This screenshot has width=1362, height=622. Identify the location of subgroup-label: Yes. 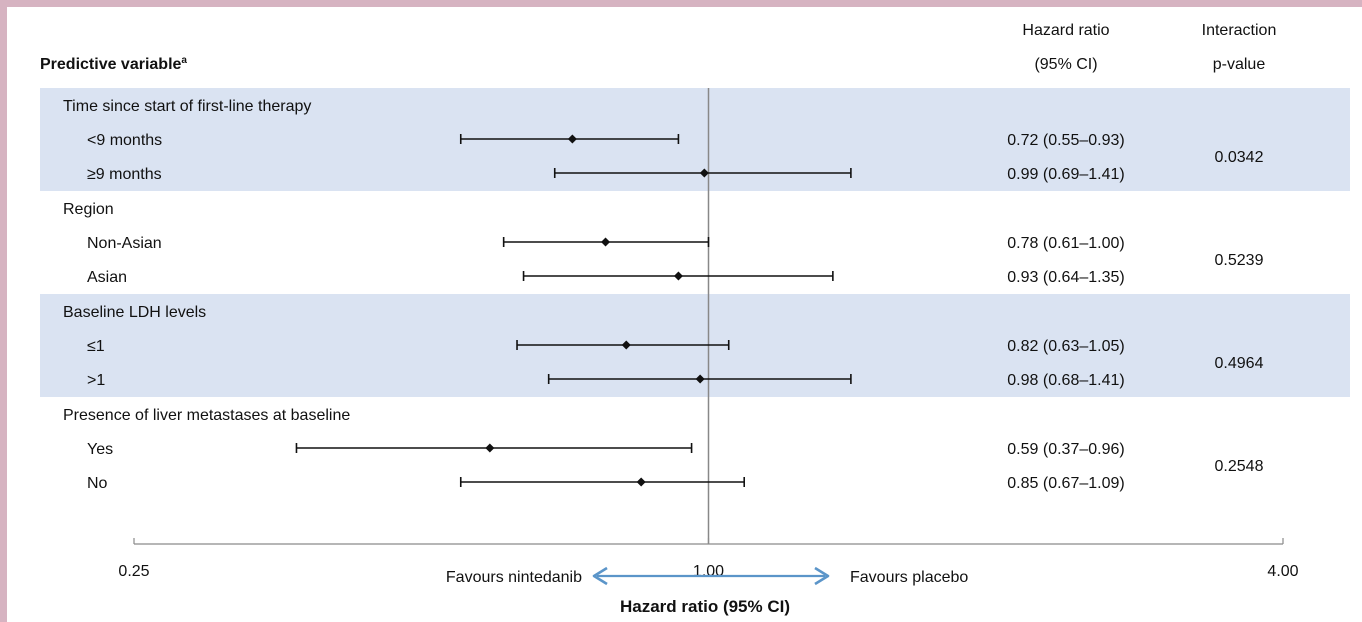
(100, 449).